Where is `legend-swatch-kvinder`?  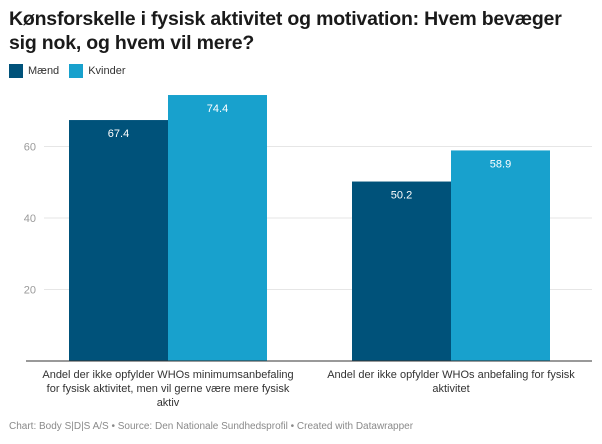
legend-swatch-kvinder is located at coordinates (76, 71).